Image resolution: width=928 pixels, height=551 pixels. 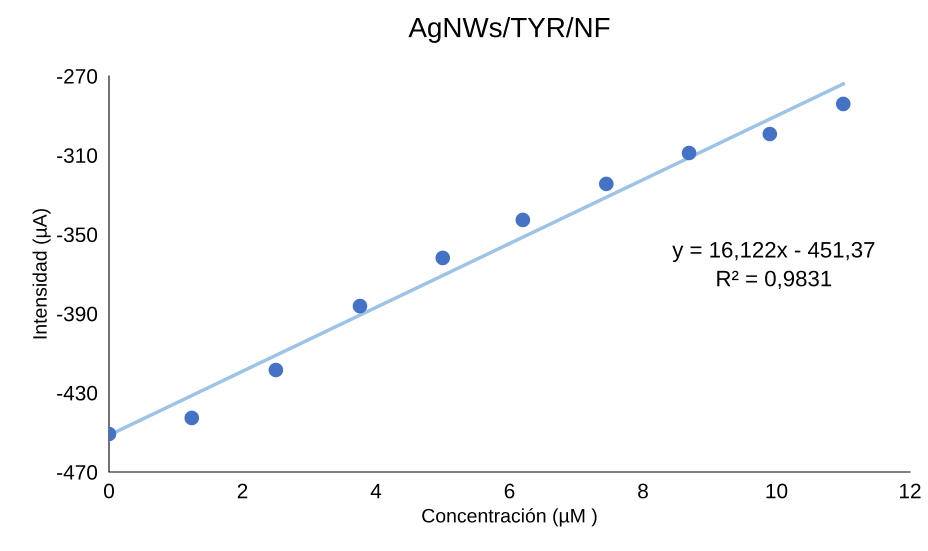 What do you see at coordinates (777, 491) in the screenshot?
I see `x-tick-label: 10` at bounding box center [777, 491].